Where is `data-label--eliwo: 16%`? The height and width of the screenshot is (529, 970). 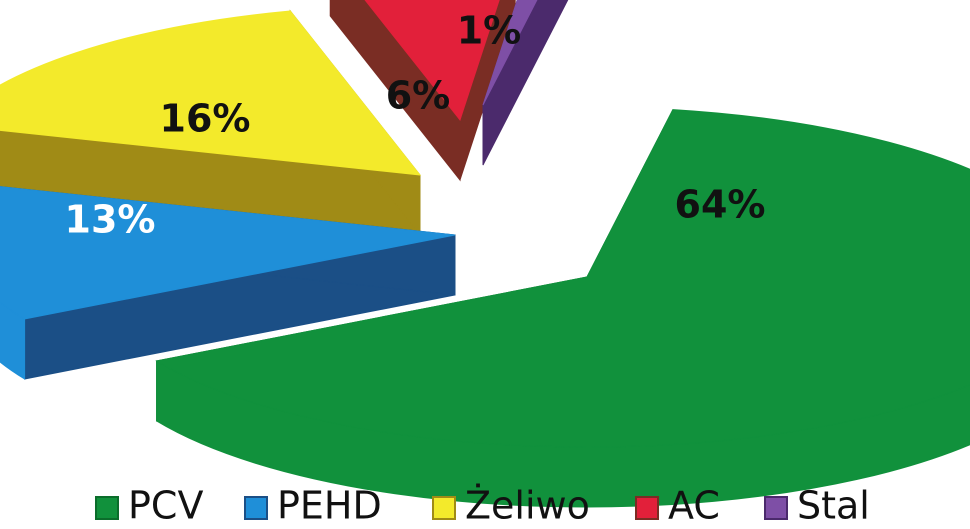
data-label--eliwo: 16% is located at coordinates (205, 119).